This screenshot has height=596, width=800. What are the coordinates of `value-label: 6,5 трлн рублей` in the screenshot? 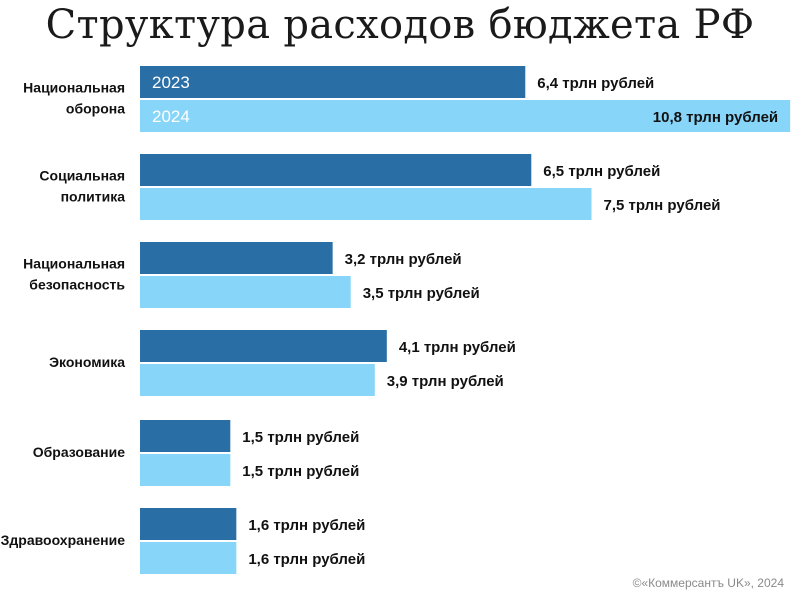 It's located at (601, 171).